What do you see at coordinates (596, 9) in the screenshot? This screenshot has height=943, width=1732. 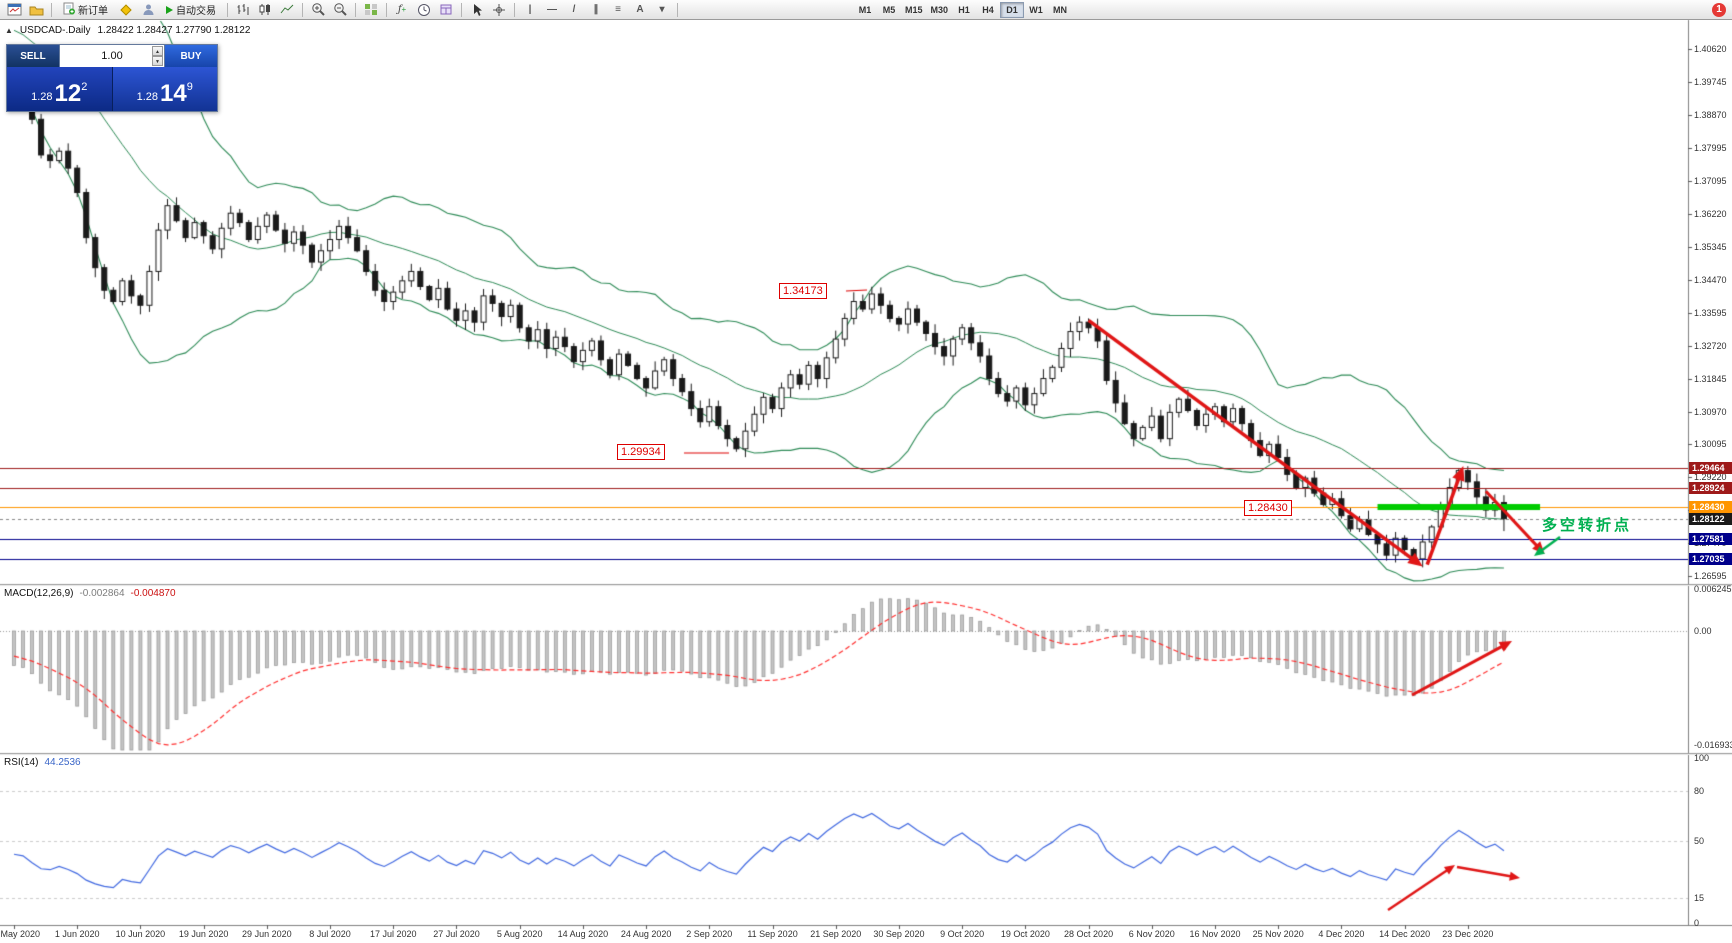 I see `channel-tool-icon: ∥` at bounding box center [596, 9].